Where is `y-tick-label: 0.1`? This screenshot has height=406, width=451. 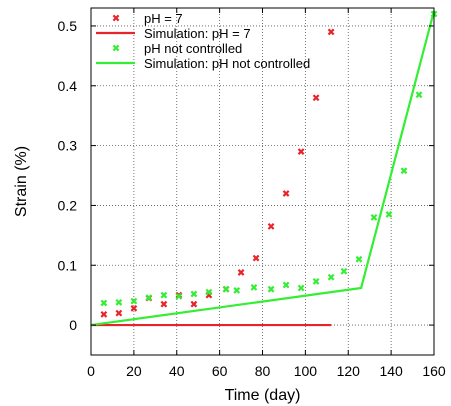
y-tick-label: 0.1 is located at coordinates (68, 265).